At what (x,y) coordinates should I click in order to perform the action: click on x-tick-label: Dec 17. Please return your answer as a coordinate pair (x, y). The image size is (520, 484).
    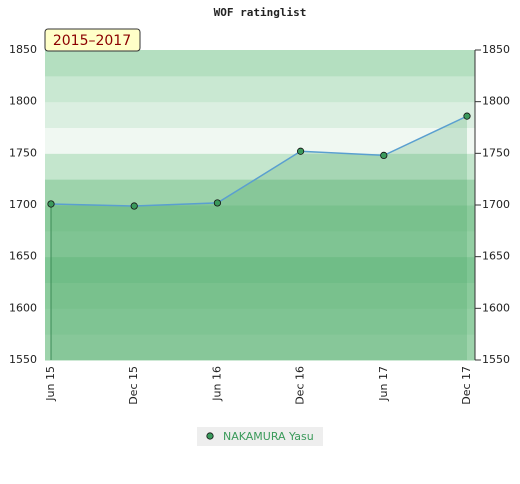
    Looking at the image, I should click on (466, 385).